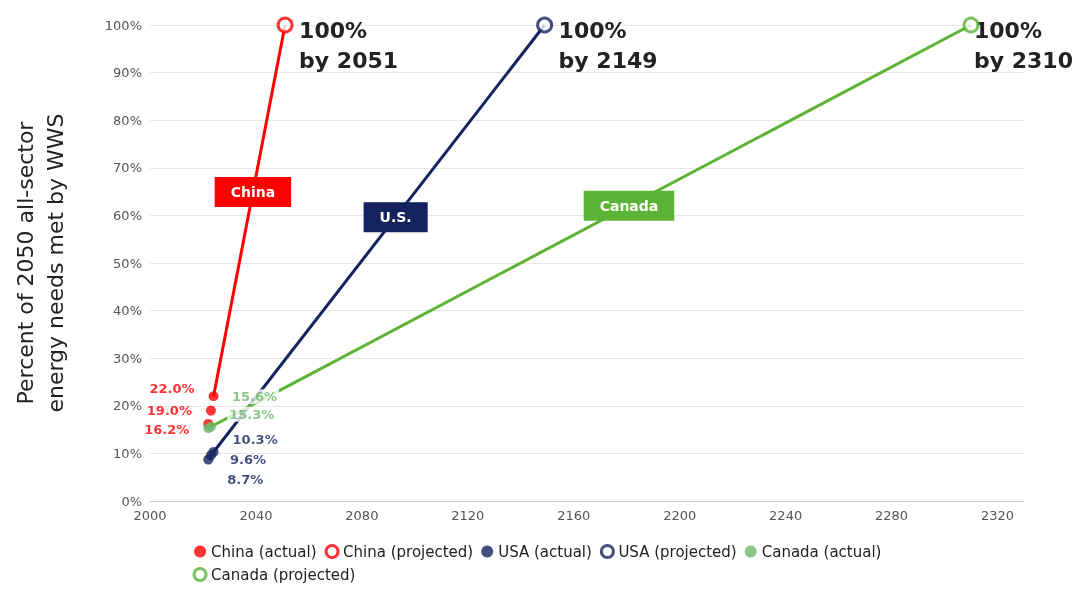 The height and width of the screenshot is (591, 1074). I want to click on data-label: 16.2%, so click(167, 430).